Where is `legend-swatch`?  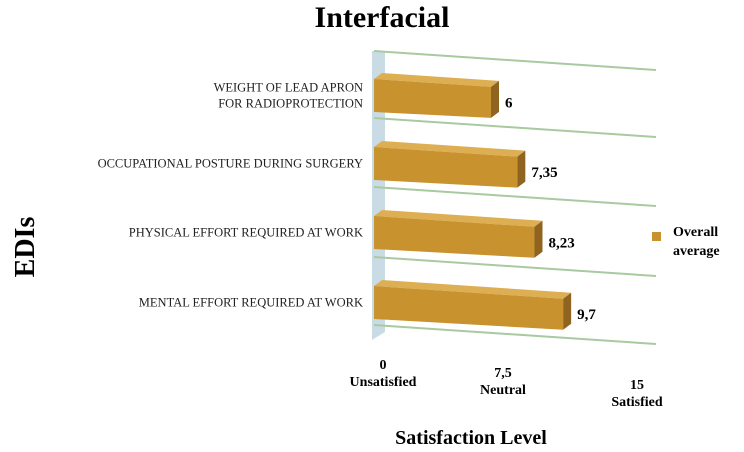 legend-swatch is located at coordinates (656, 236).